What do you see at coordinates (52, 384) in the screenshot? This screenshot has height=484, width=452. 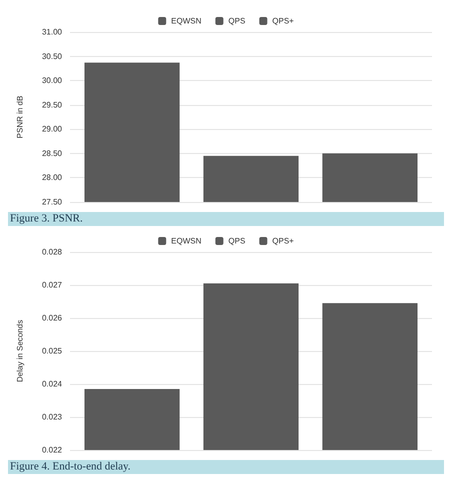 I see `y-tick-label: 0.024` at bounding box center [52, 384].